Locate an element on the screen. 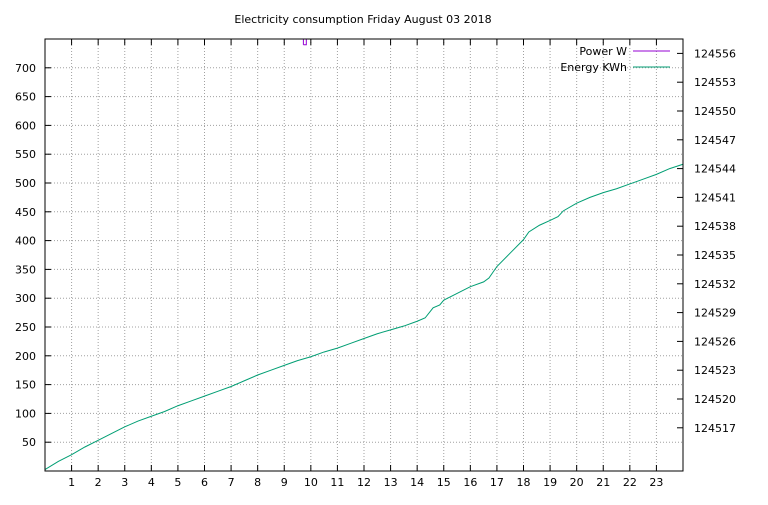 Image resolution: width=768 pixels, height=505 pixels. y-right-tick-label: 124550 is located at coordinates (715, 111).